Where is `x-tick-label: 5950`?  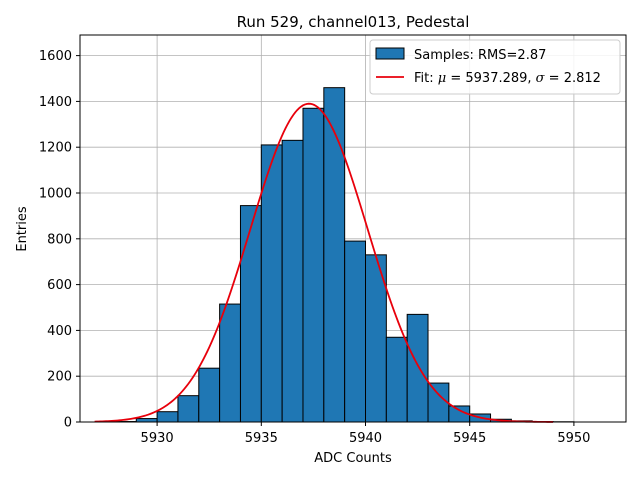 x-tick-label: 5950 is located at coordinates (573, 438).